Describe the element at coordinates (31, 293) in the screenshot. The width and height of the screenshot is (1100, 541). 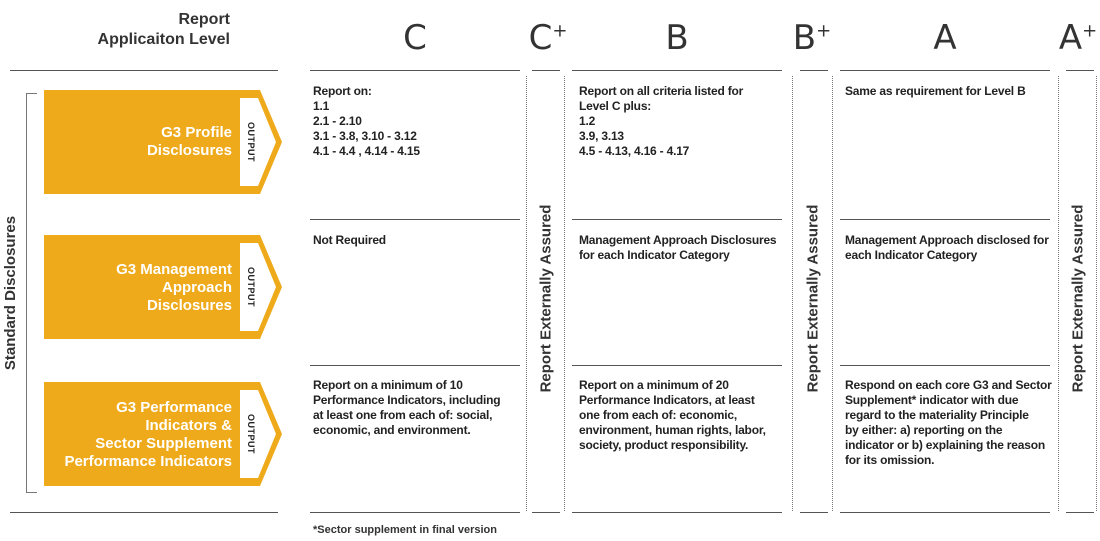
I see `standard-disclosures-bracket` at that location.